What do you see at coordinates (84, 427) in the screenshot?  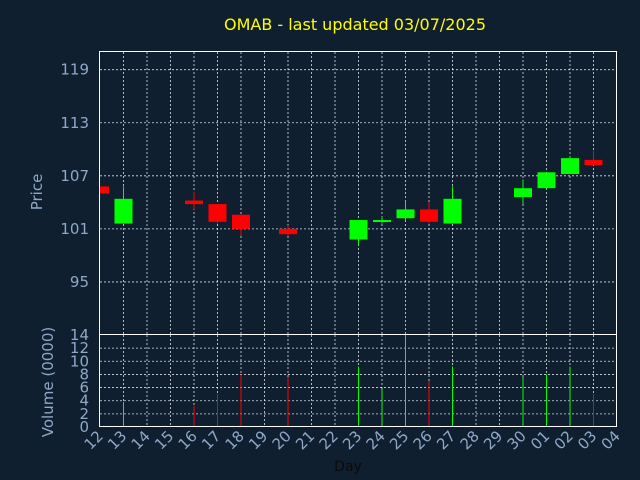 I see `volume-tick-label: 0` at bounding box center [84, 427].